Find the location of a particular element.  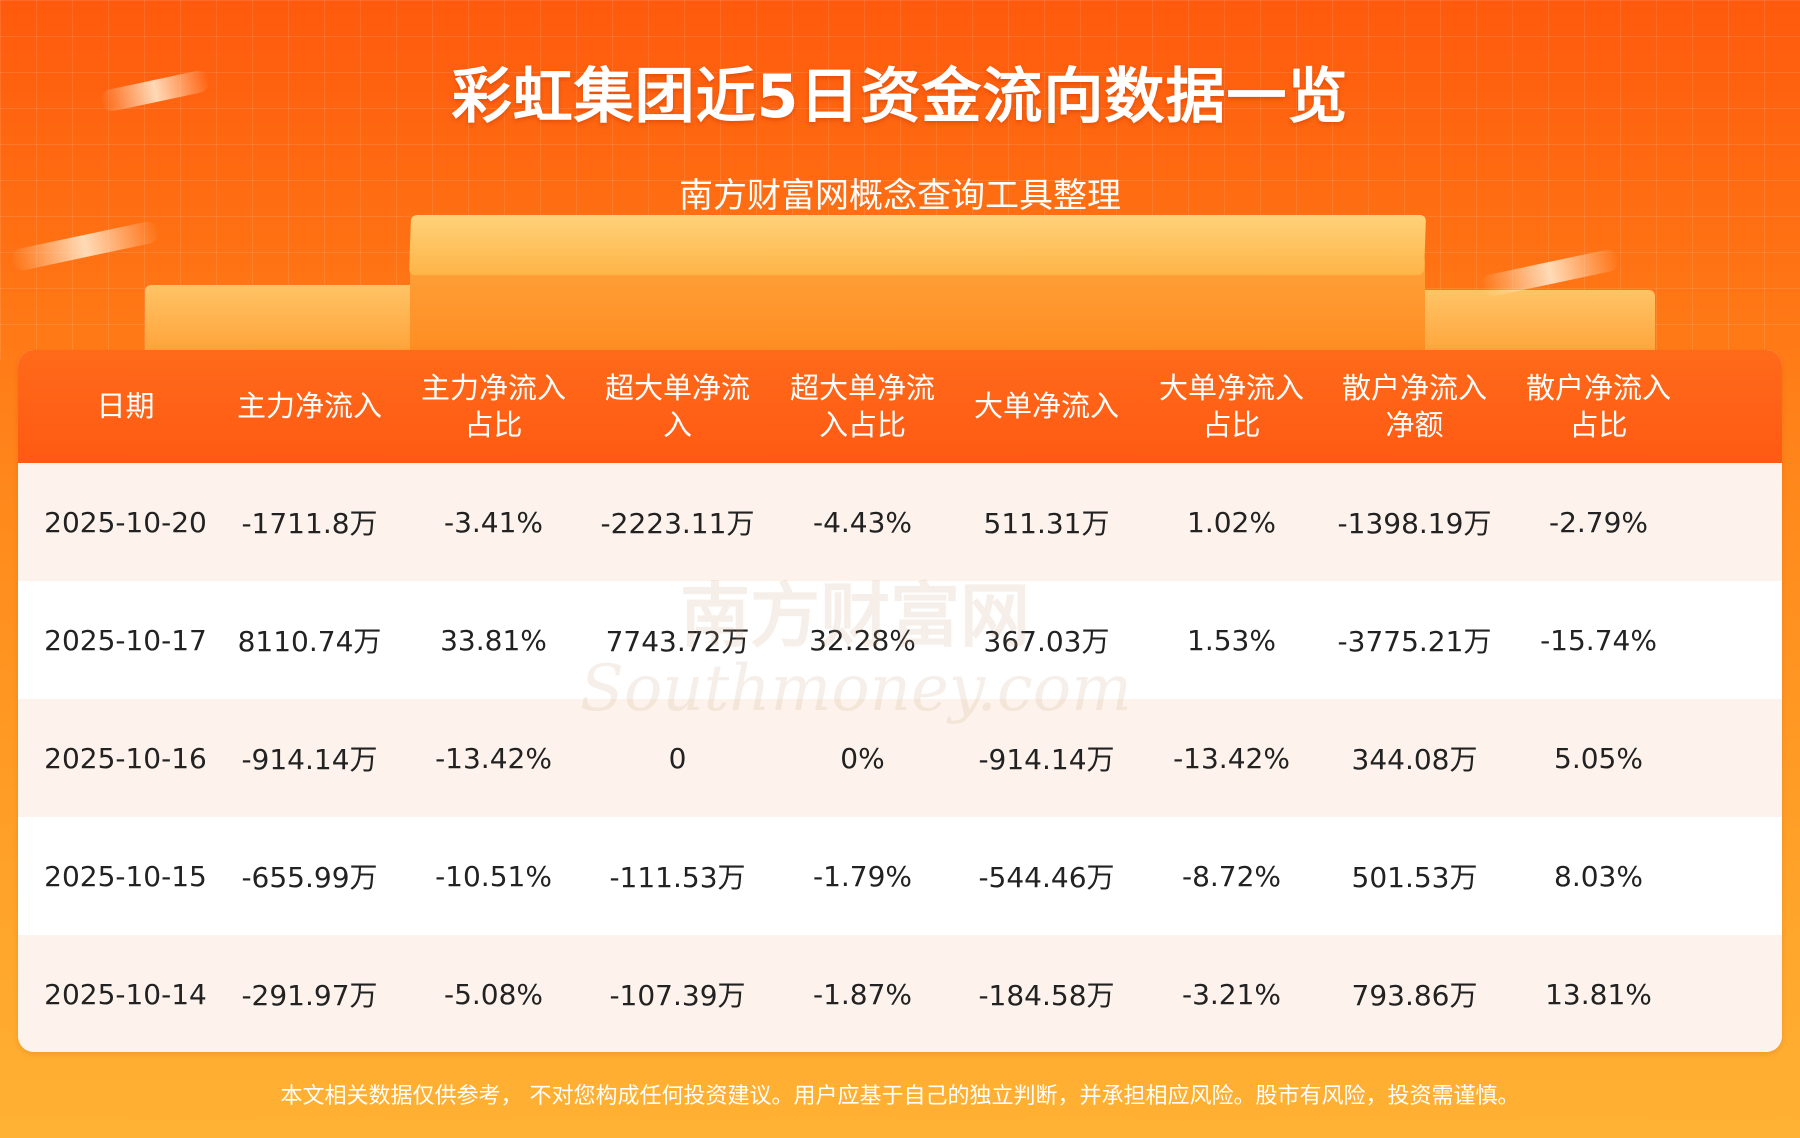

column-header: 主力净流入 is located at coordinates (309, 406).